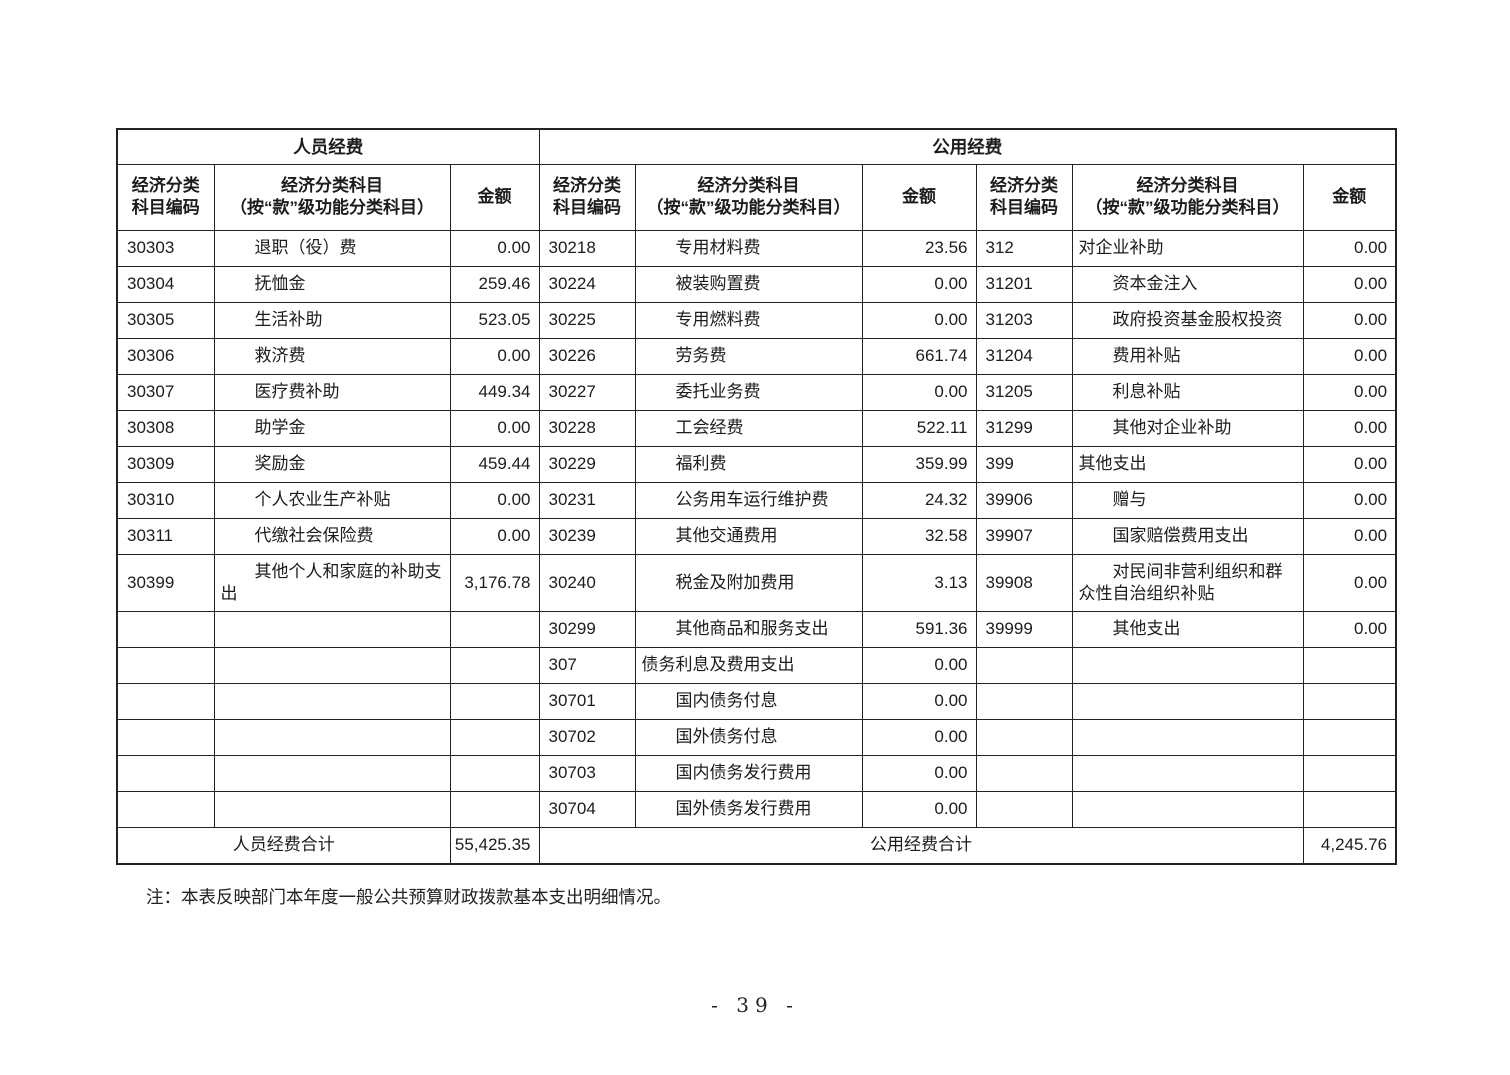 Image resolution: width=1510 pixels, height=1075 pixels. I want to click on public-total-amount: 4,245.76, so click(1349, 845).